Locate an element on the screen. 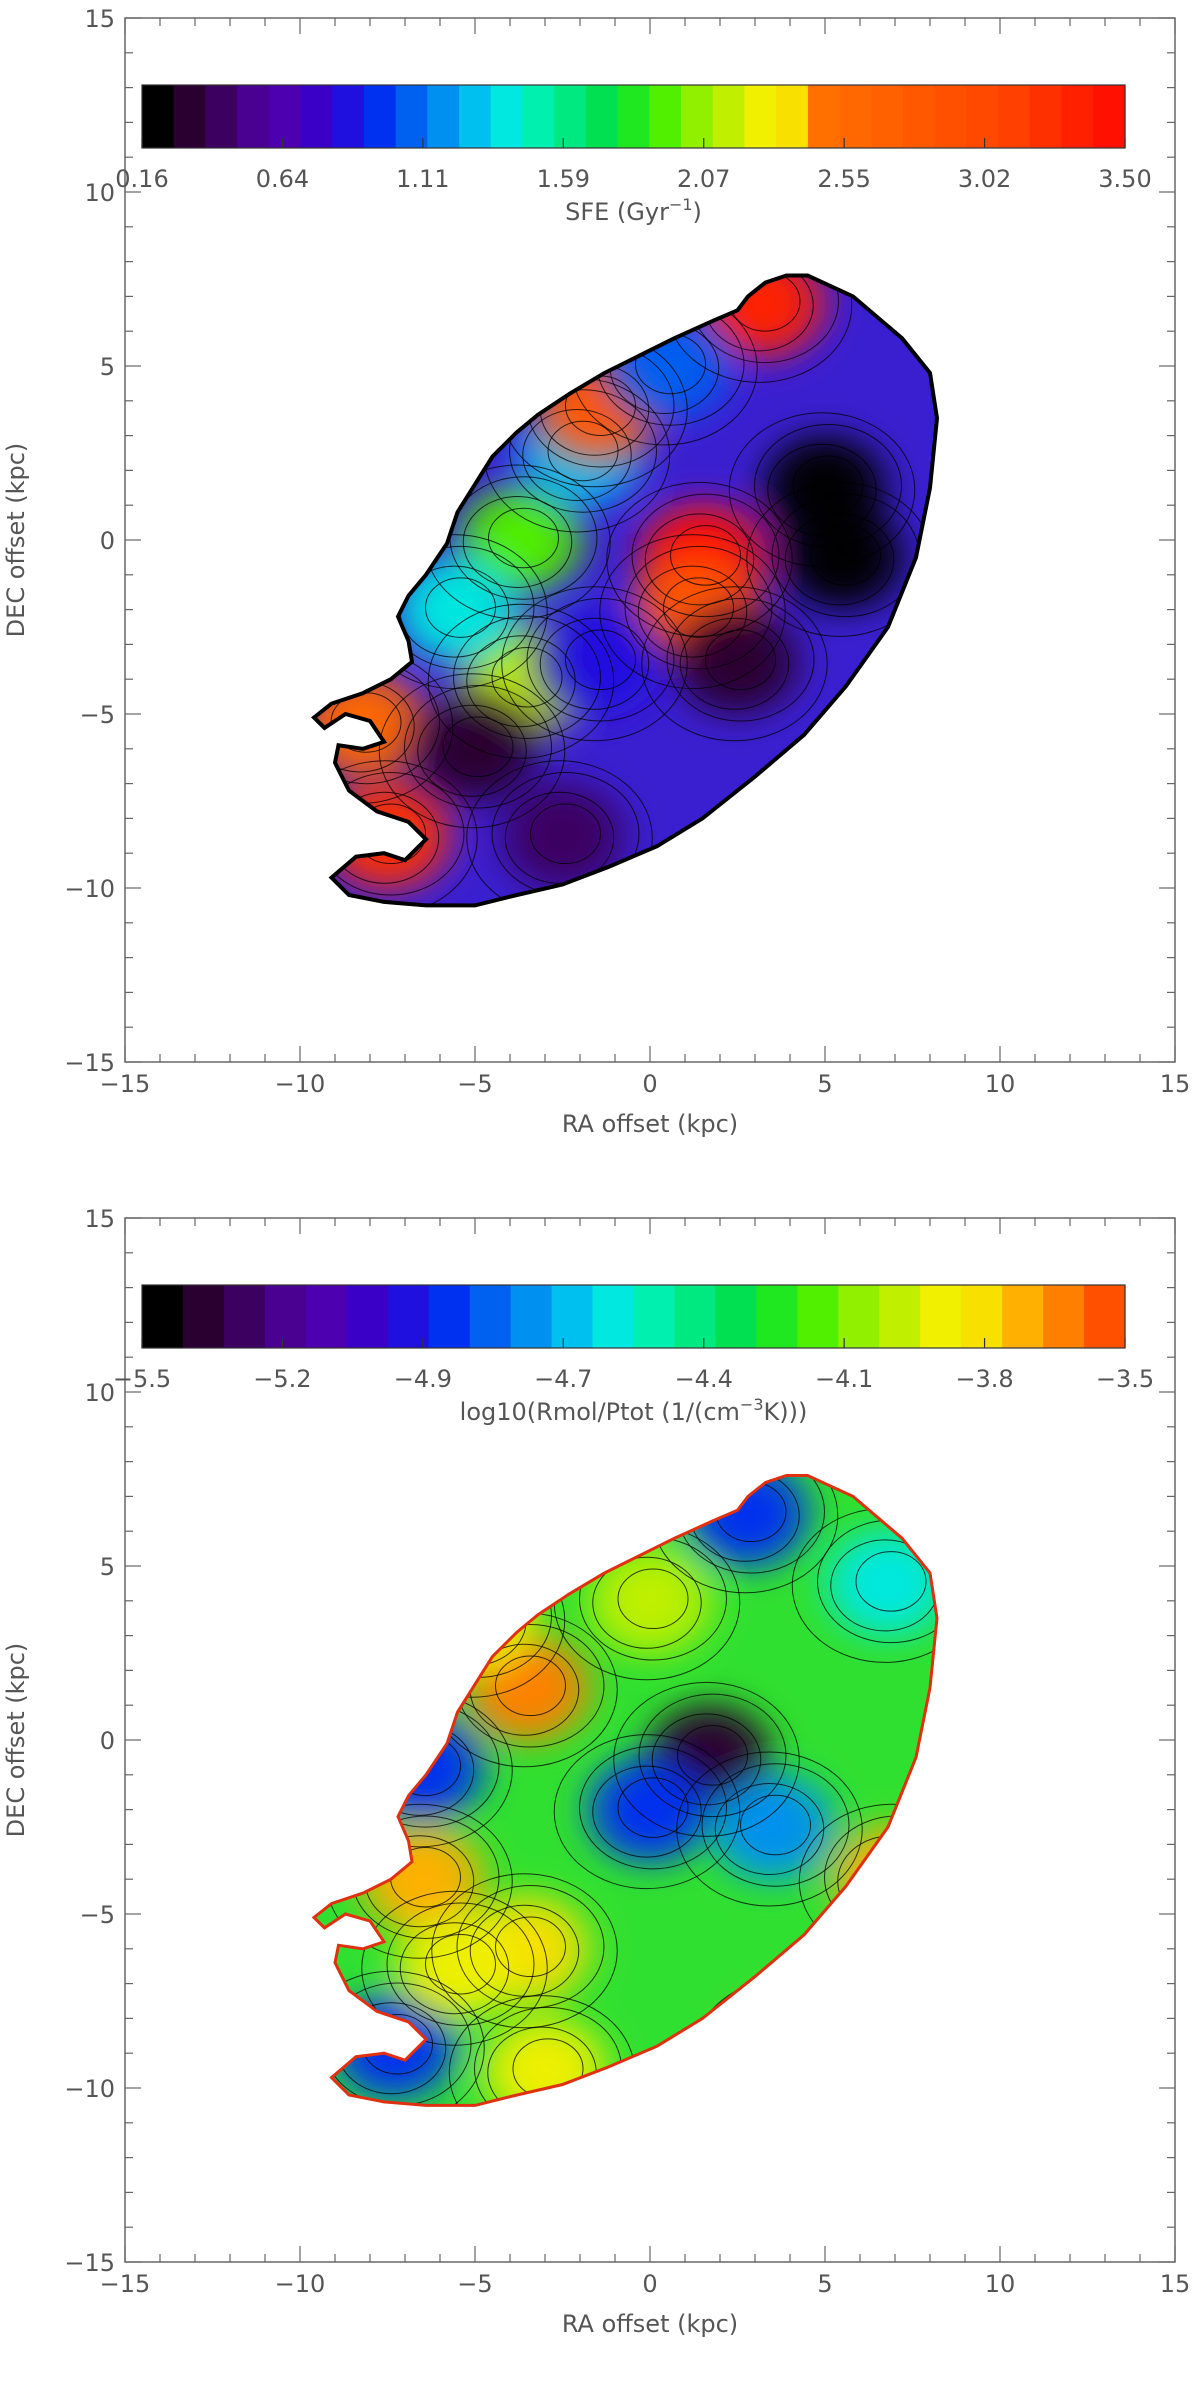  galaxy-map is located at coordinates (625, 590).